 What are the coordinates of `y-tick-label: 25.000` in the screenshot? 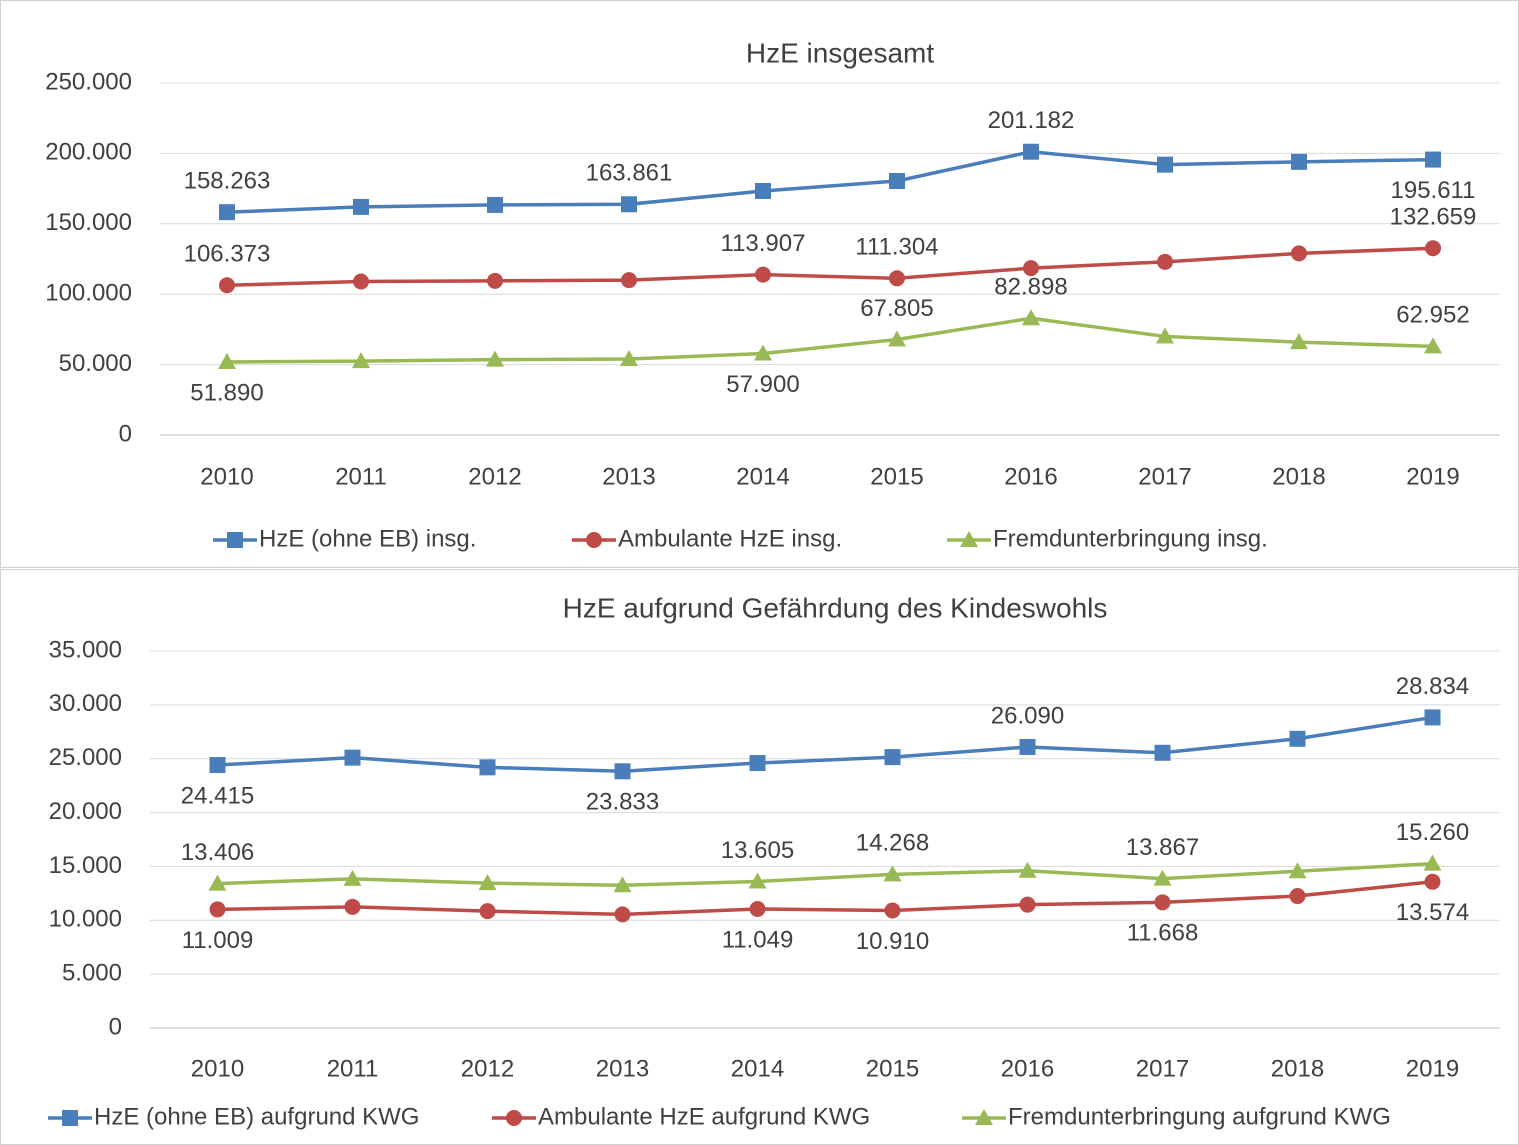 It's located at (85, 757).